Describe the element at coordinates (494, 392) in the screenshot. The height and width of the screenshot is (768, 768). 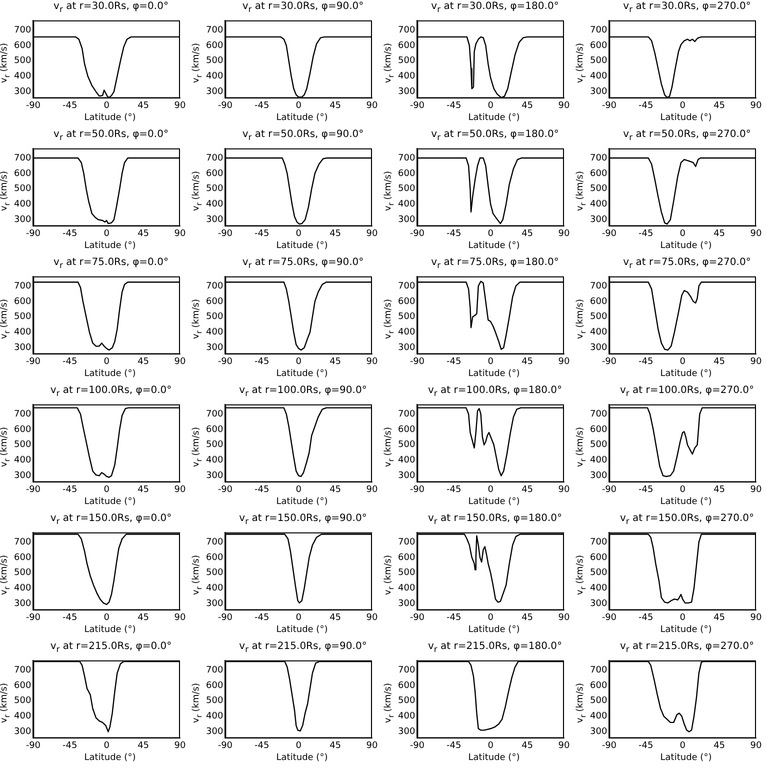
I see `chart-title: v$_{r}$ at r=100.0Rs, φ=180.0°` at that location.